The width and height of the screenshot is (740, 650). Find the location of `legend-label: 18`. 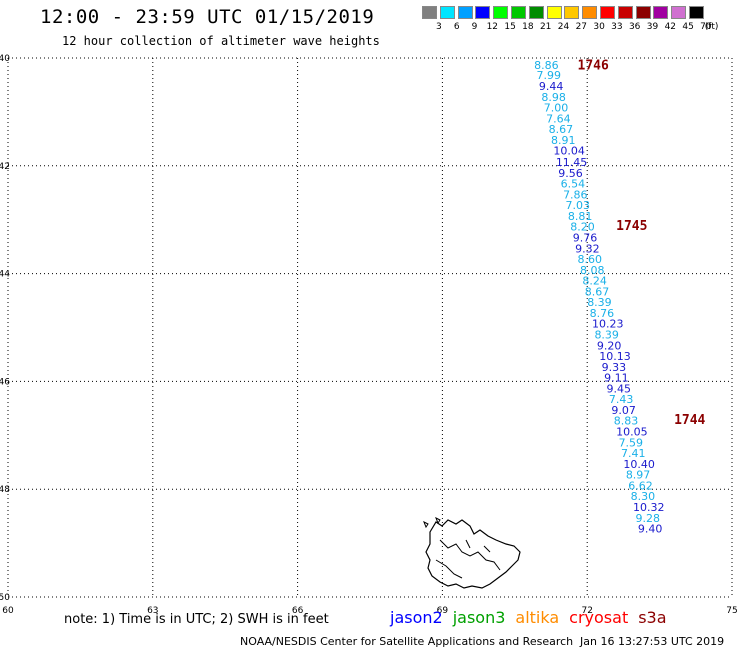

legend-label: 18 is located at coordinates (528, 27).